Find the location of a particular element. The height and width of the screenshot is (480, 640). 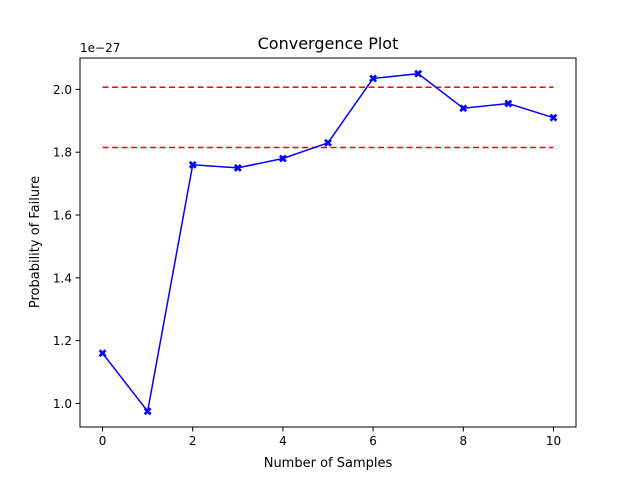

x-tick-label: 4 is located at coordinates (283, 441).